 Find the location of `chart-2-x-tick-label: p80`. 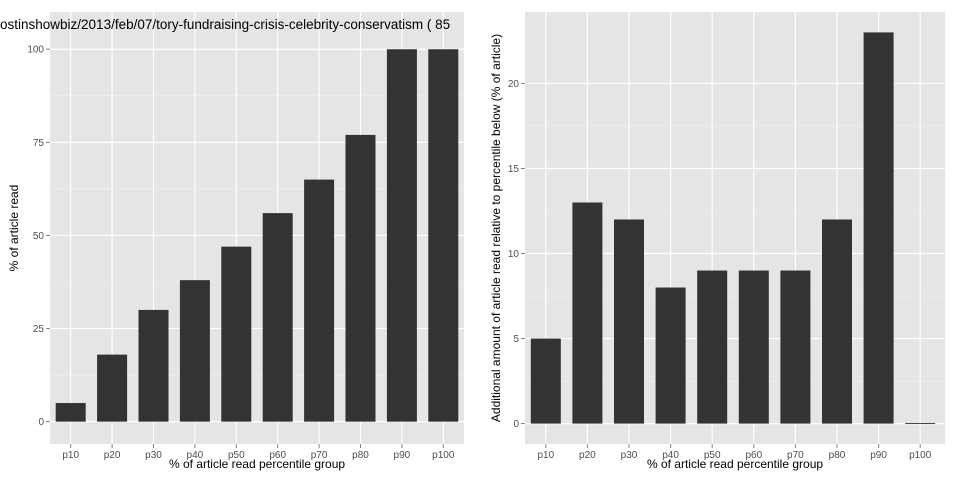

chart-2-x-tick-label: p80 is located at coordinates (837, 455).